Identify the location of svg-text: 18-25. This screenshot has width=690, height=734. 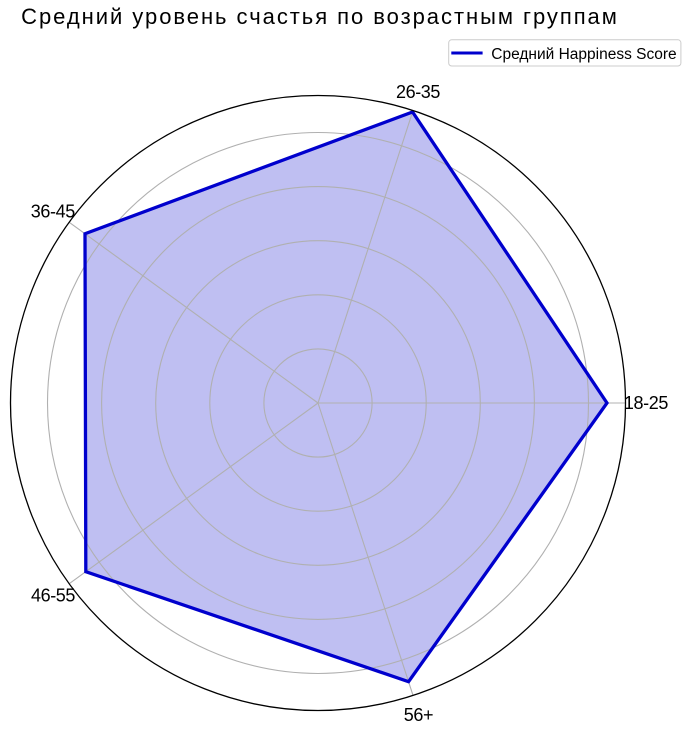
(646, 403).